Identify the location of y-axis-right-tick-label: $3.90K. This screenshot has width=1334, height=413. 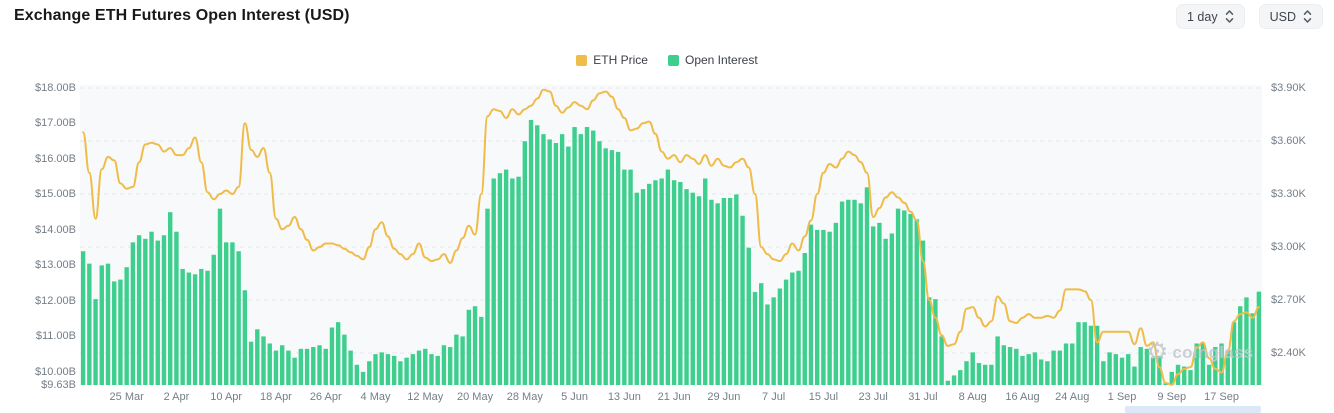
(1288, 88).